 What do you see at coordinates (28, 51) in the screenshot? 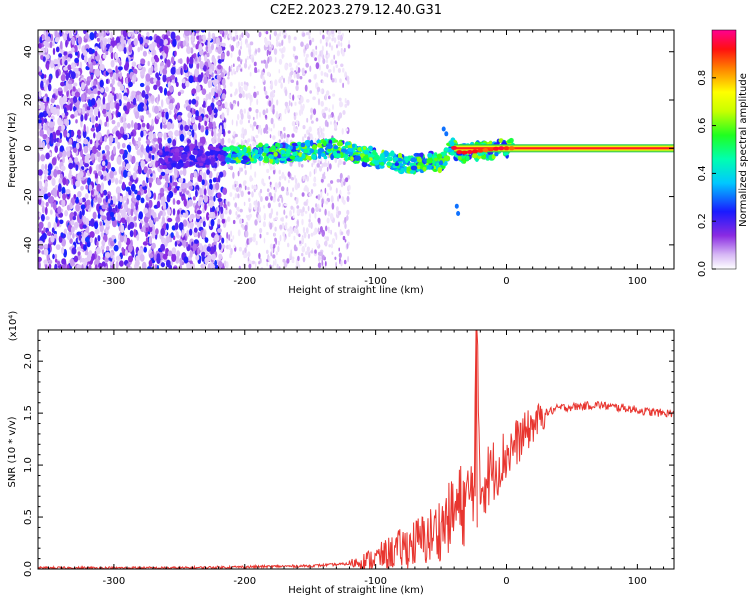
I see `spectrogram-ytick-label: 40` at bounding box center [28, 51].